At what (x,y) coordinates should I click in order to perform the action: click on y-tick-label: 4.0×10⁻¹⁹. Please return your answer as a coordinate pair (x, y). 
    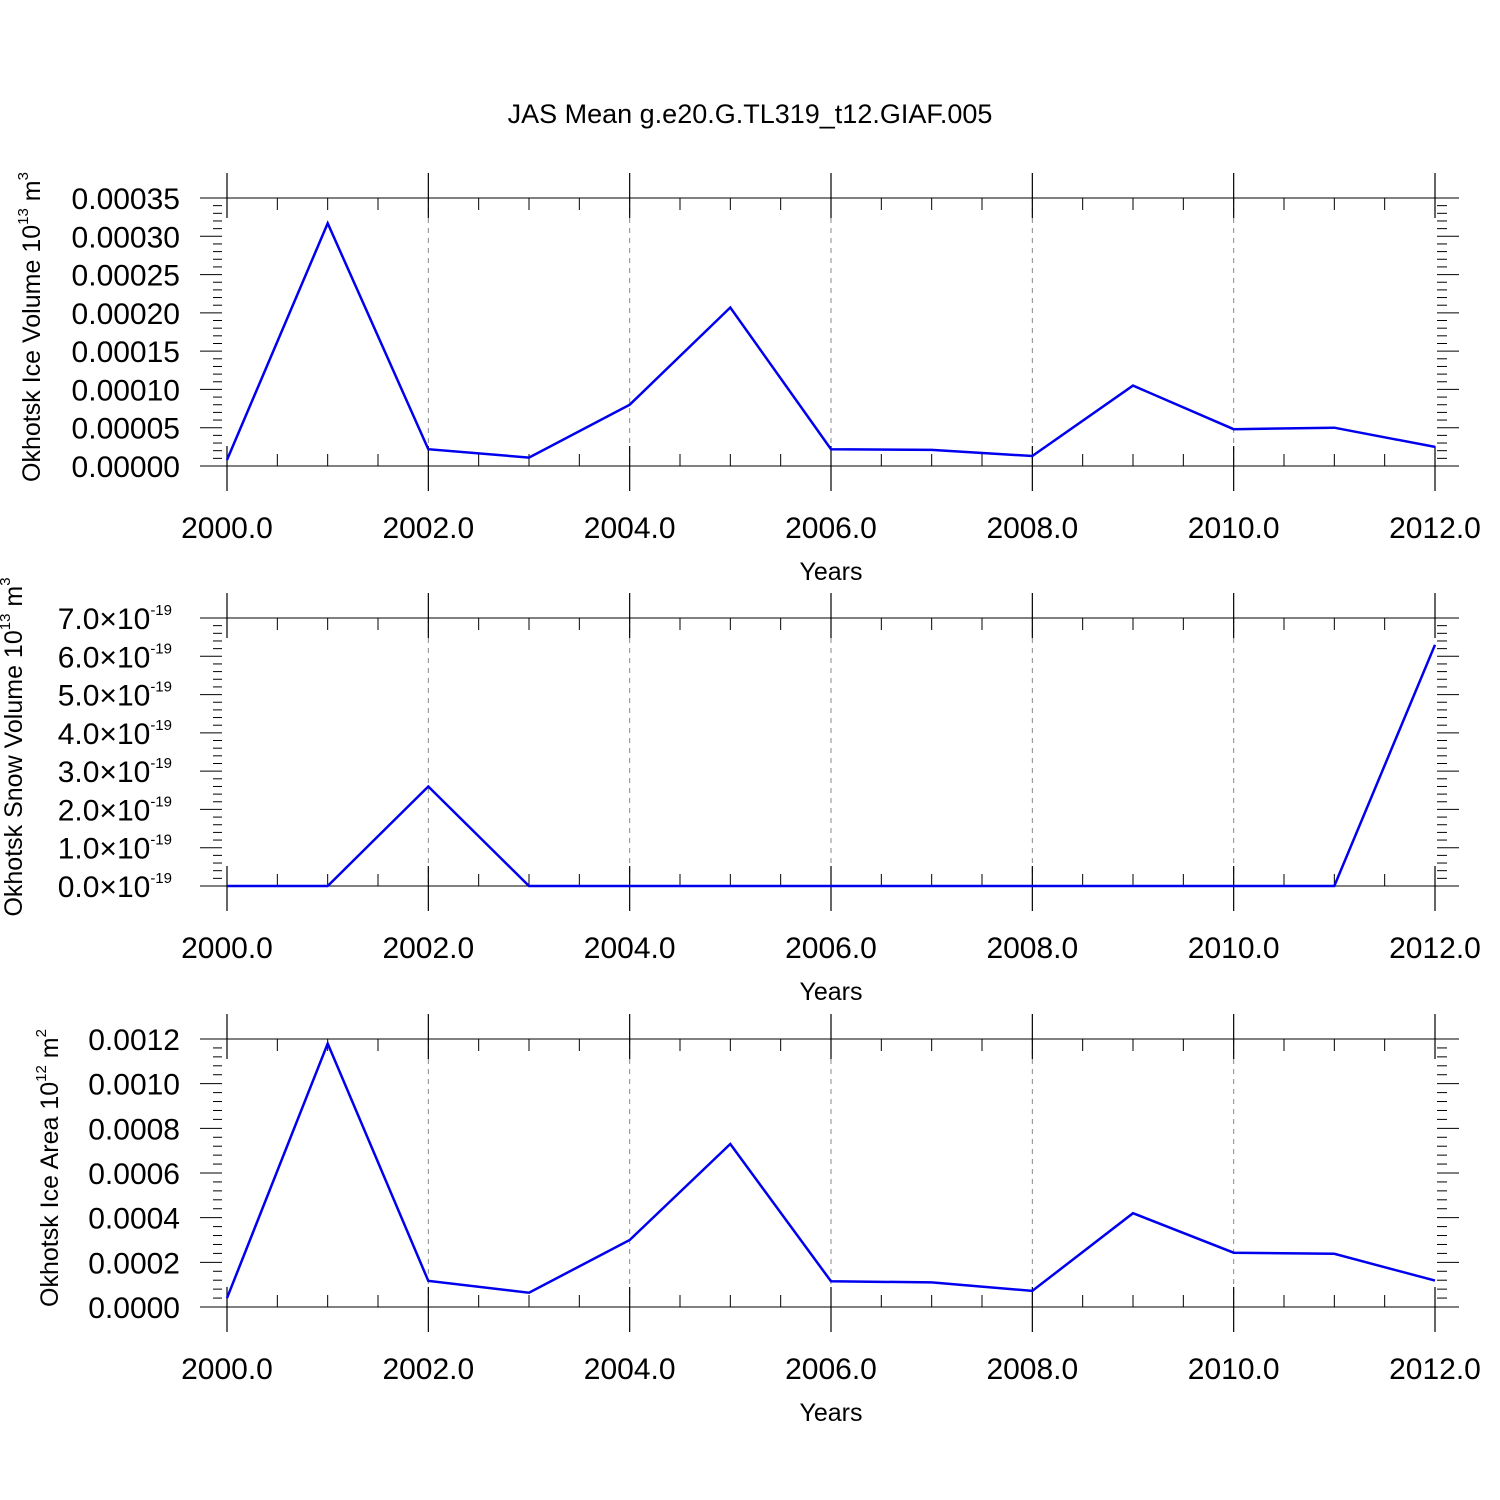
    Looking at the image, I should click on (115, 734).